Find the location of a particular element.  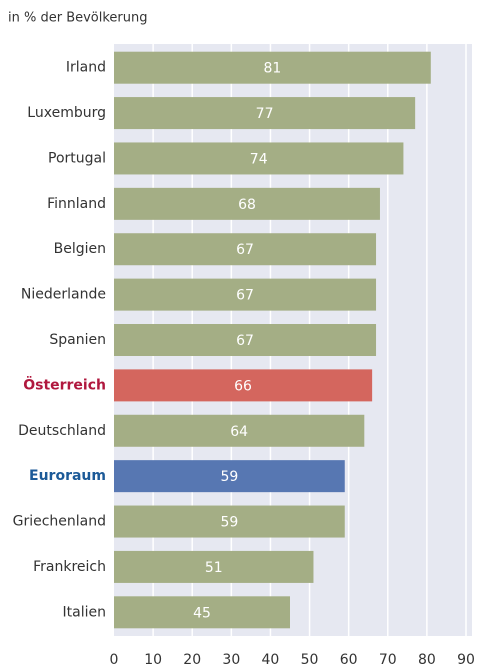

x-tick-label: 50 is located at coordinates (310, 660).